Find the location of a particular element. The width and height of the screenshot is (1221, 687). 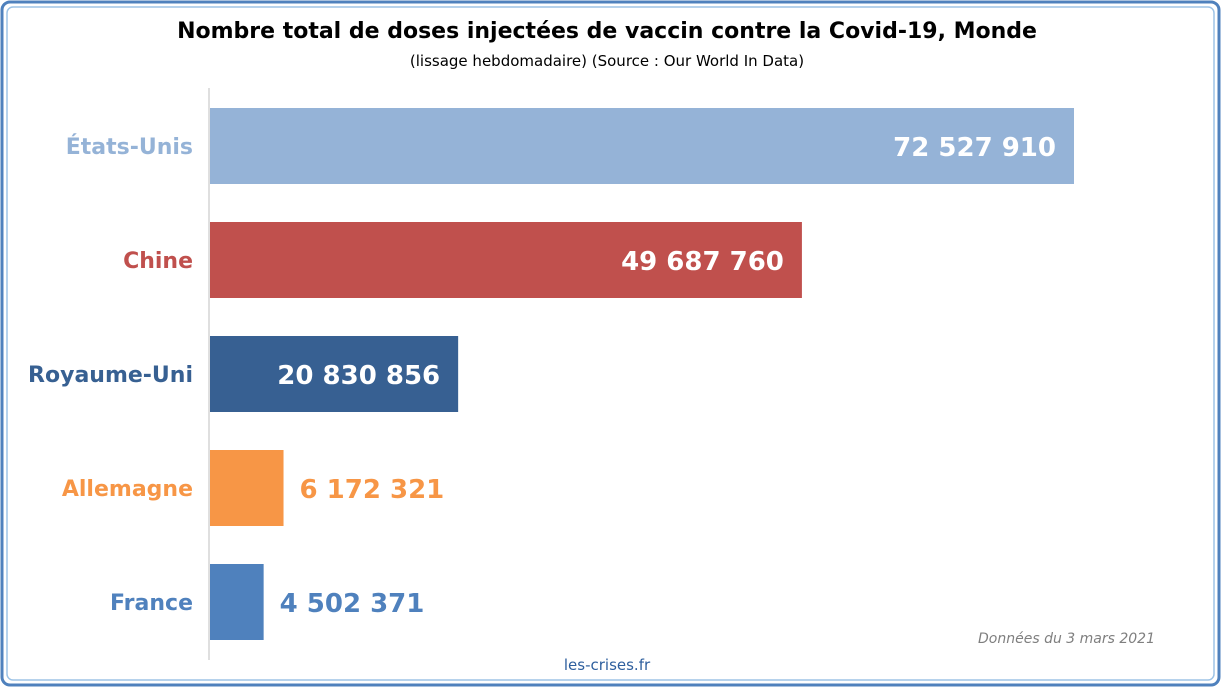

category-label-0: États-Unis is located at coordinates (129, 147).